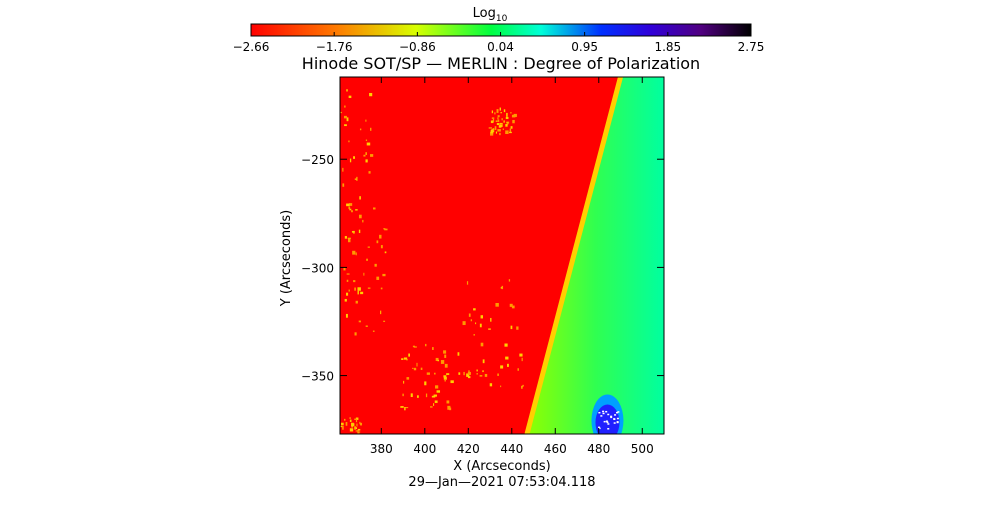 The height and width of the screenshot is (512, 1003). Describe the element at coordinates (499, 30) in the screenshot. I see `colorbar: Log10 −2.66 −1.76 −0.86 0.04 0.95 1.85 2.75` at that location.